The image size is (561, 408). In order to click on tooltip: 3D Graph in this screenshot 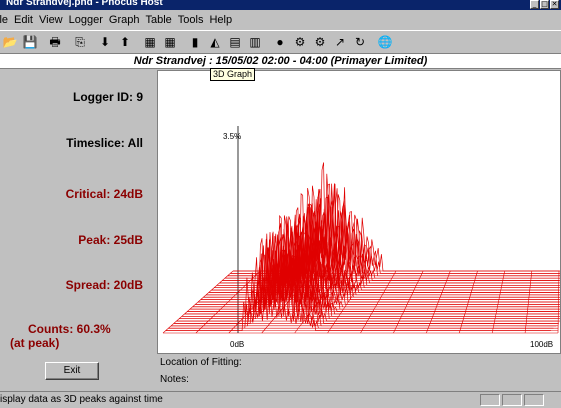, I will do `click(233, 74)`.